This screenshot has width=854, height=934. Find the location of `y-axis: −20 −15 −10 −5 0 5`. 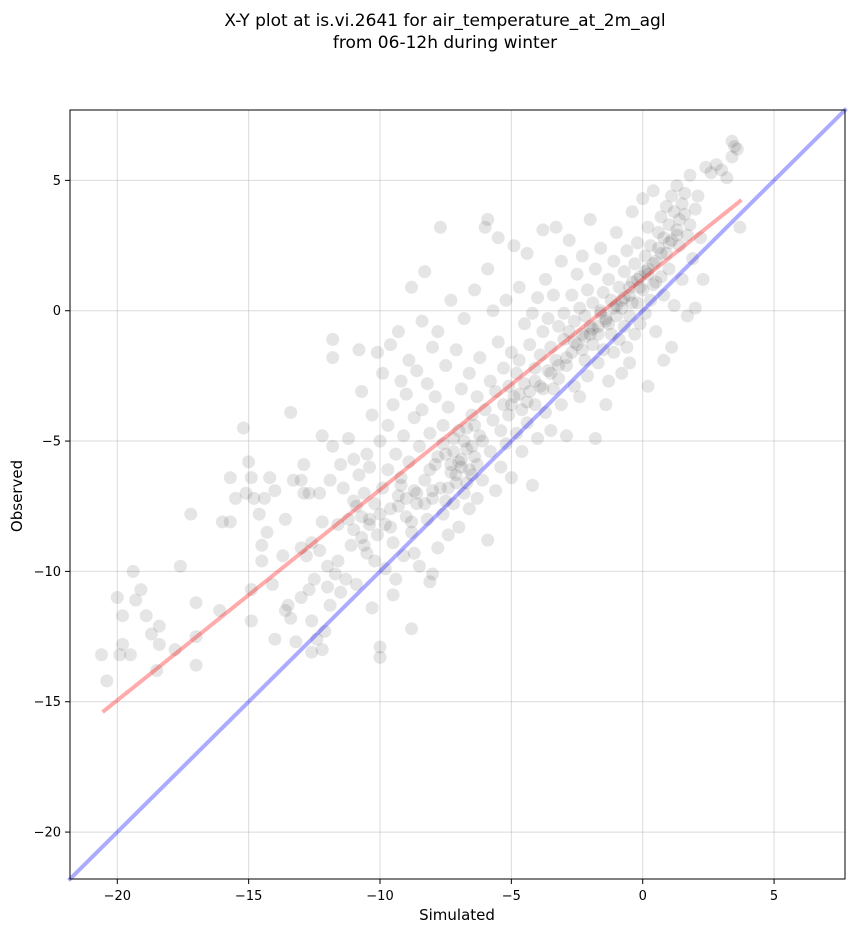

y-axis: −20 −15 −10 −5 0 5 is located at coordinates (52, 507).